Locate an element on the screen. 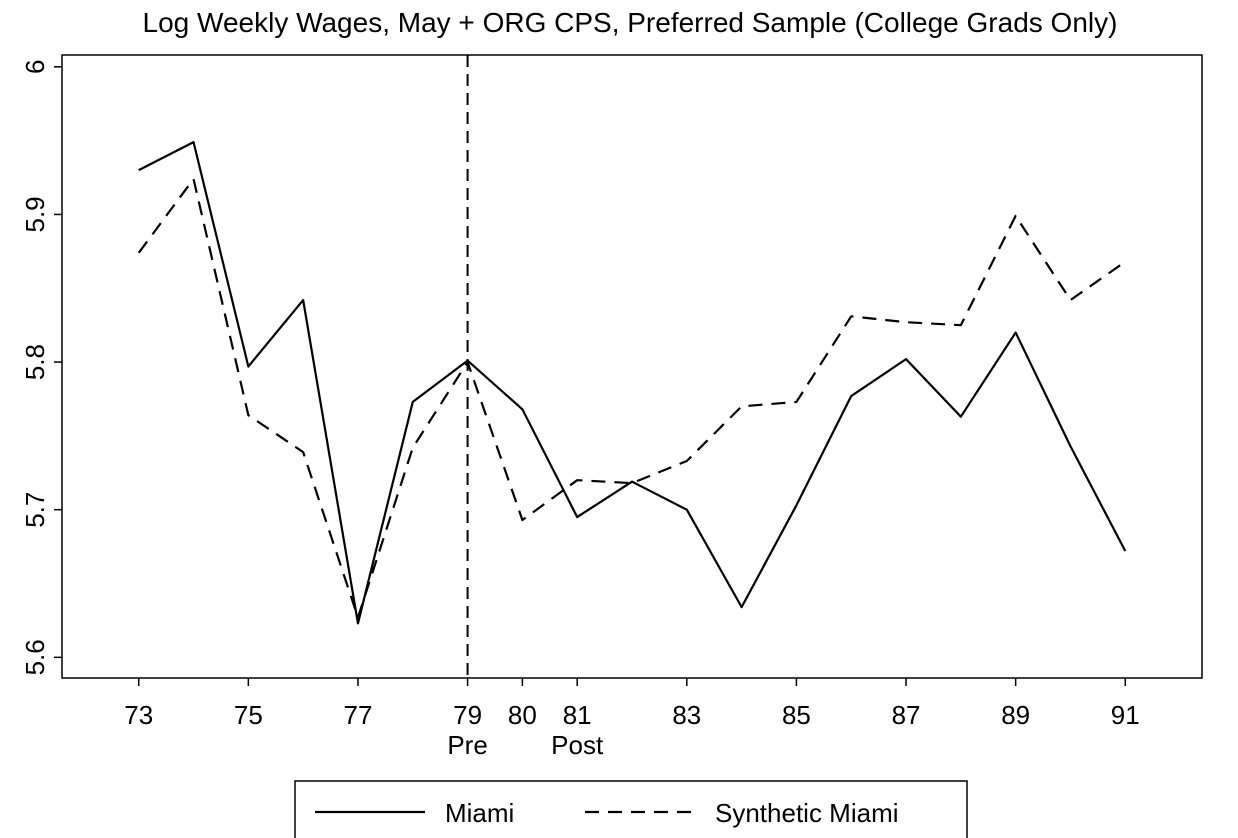  x-annotation: Post is located at coordinates (577, 745).